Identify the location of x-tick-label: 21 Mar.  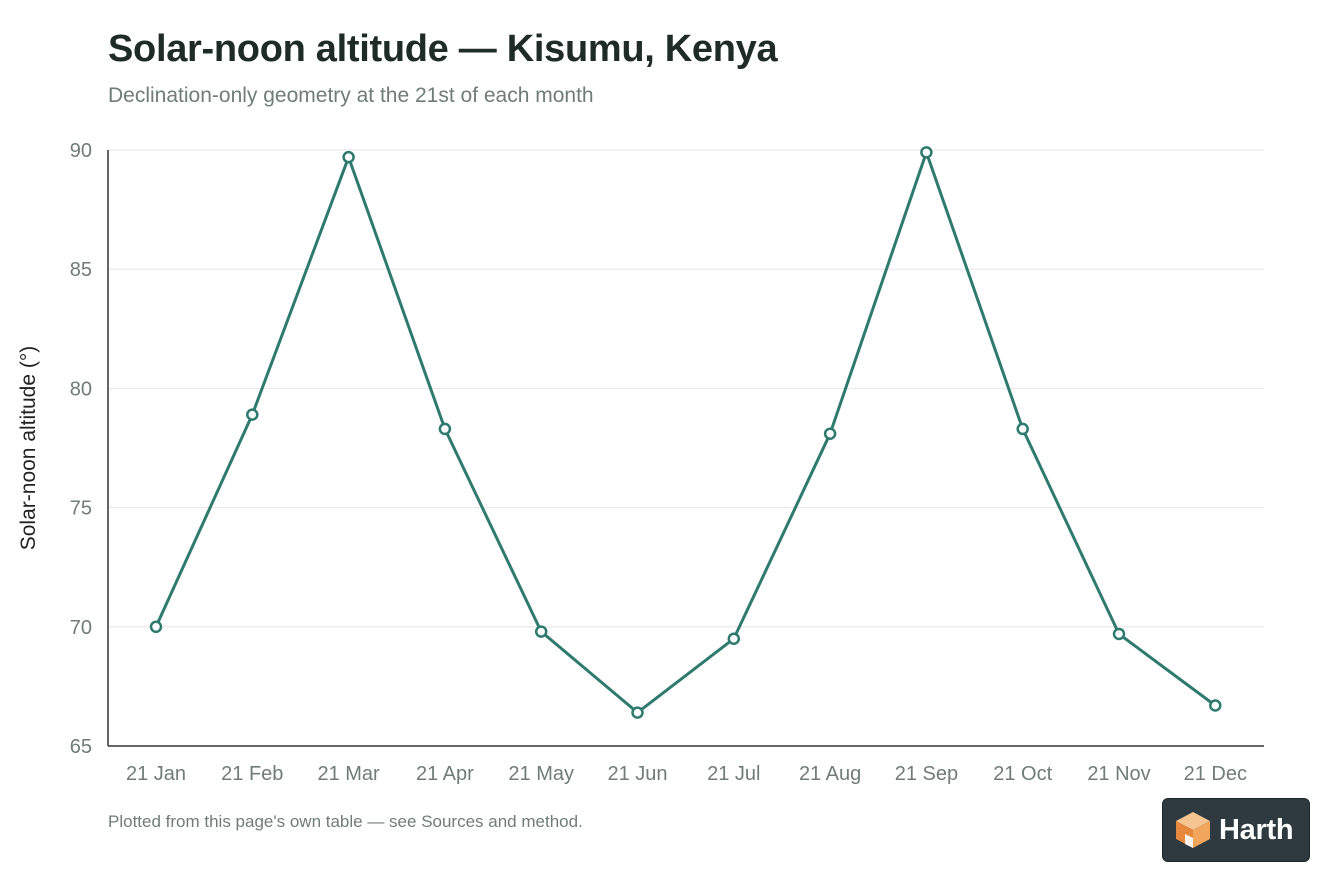
(348, 774).